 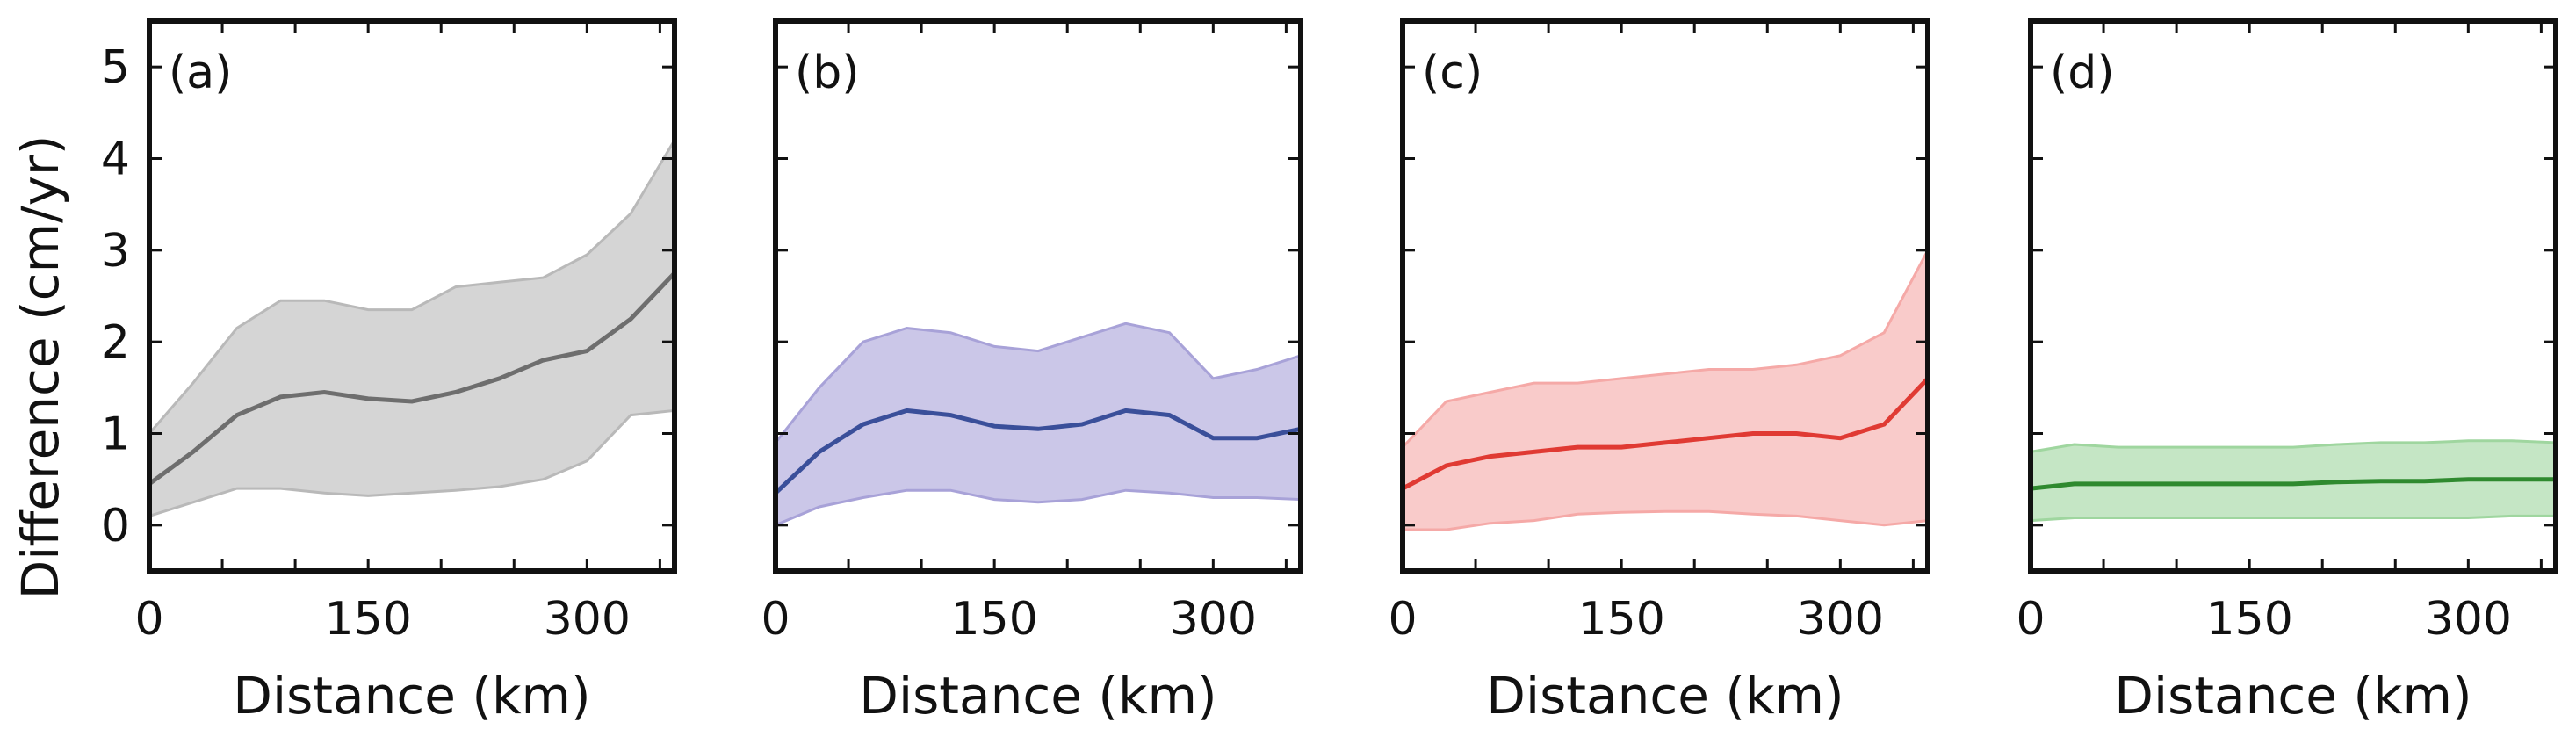 I want to click on panel-c-band, so click(x=1665, y=390).